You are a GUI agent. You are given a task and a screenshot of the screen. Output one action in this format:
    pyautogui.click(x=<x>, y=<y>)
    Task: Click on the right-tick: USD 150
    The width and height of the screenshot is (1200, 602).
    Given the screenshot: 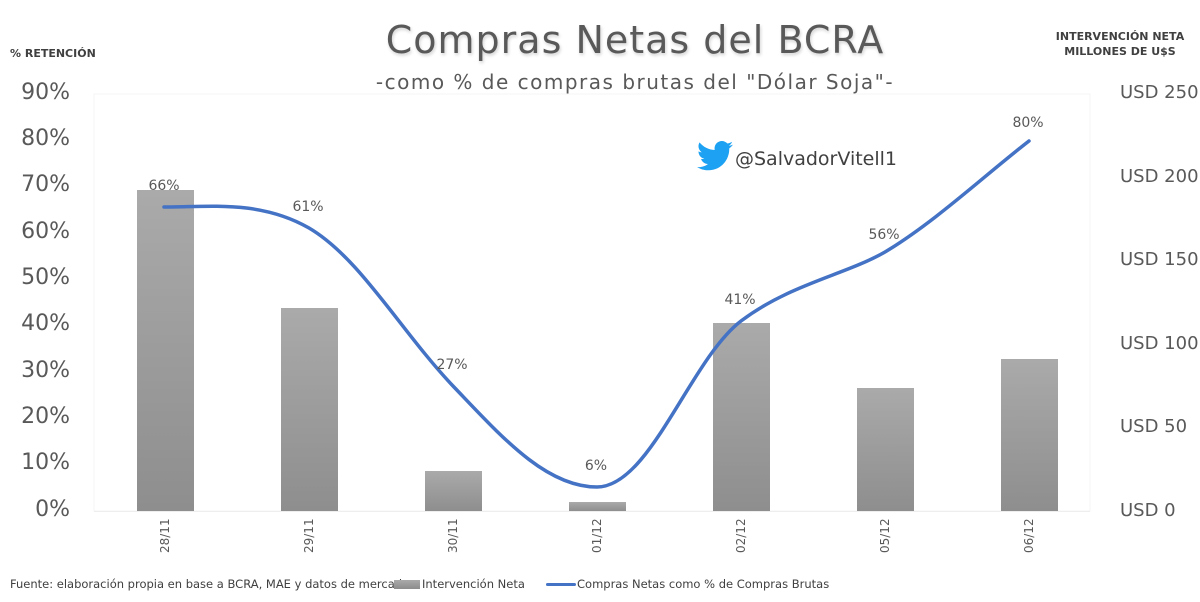 What is the action you would take?
    pyautogui.click(x=1159, y=259)
    